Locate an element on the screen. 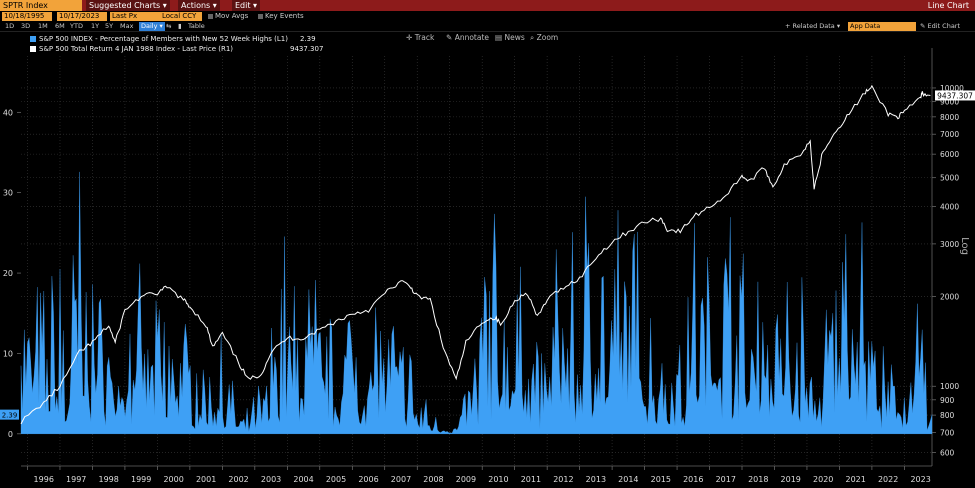 The width and height of the screenshot is (975, 488). x-tick-label: 2010 is located at coordinates (498, 479).